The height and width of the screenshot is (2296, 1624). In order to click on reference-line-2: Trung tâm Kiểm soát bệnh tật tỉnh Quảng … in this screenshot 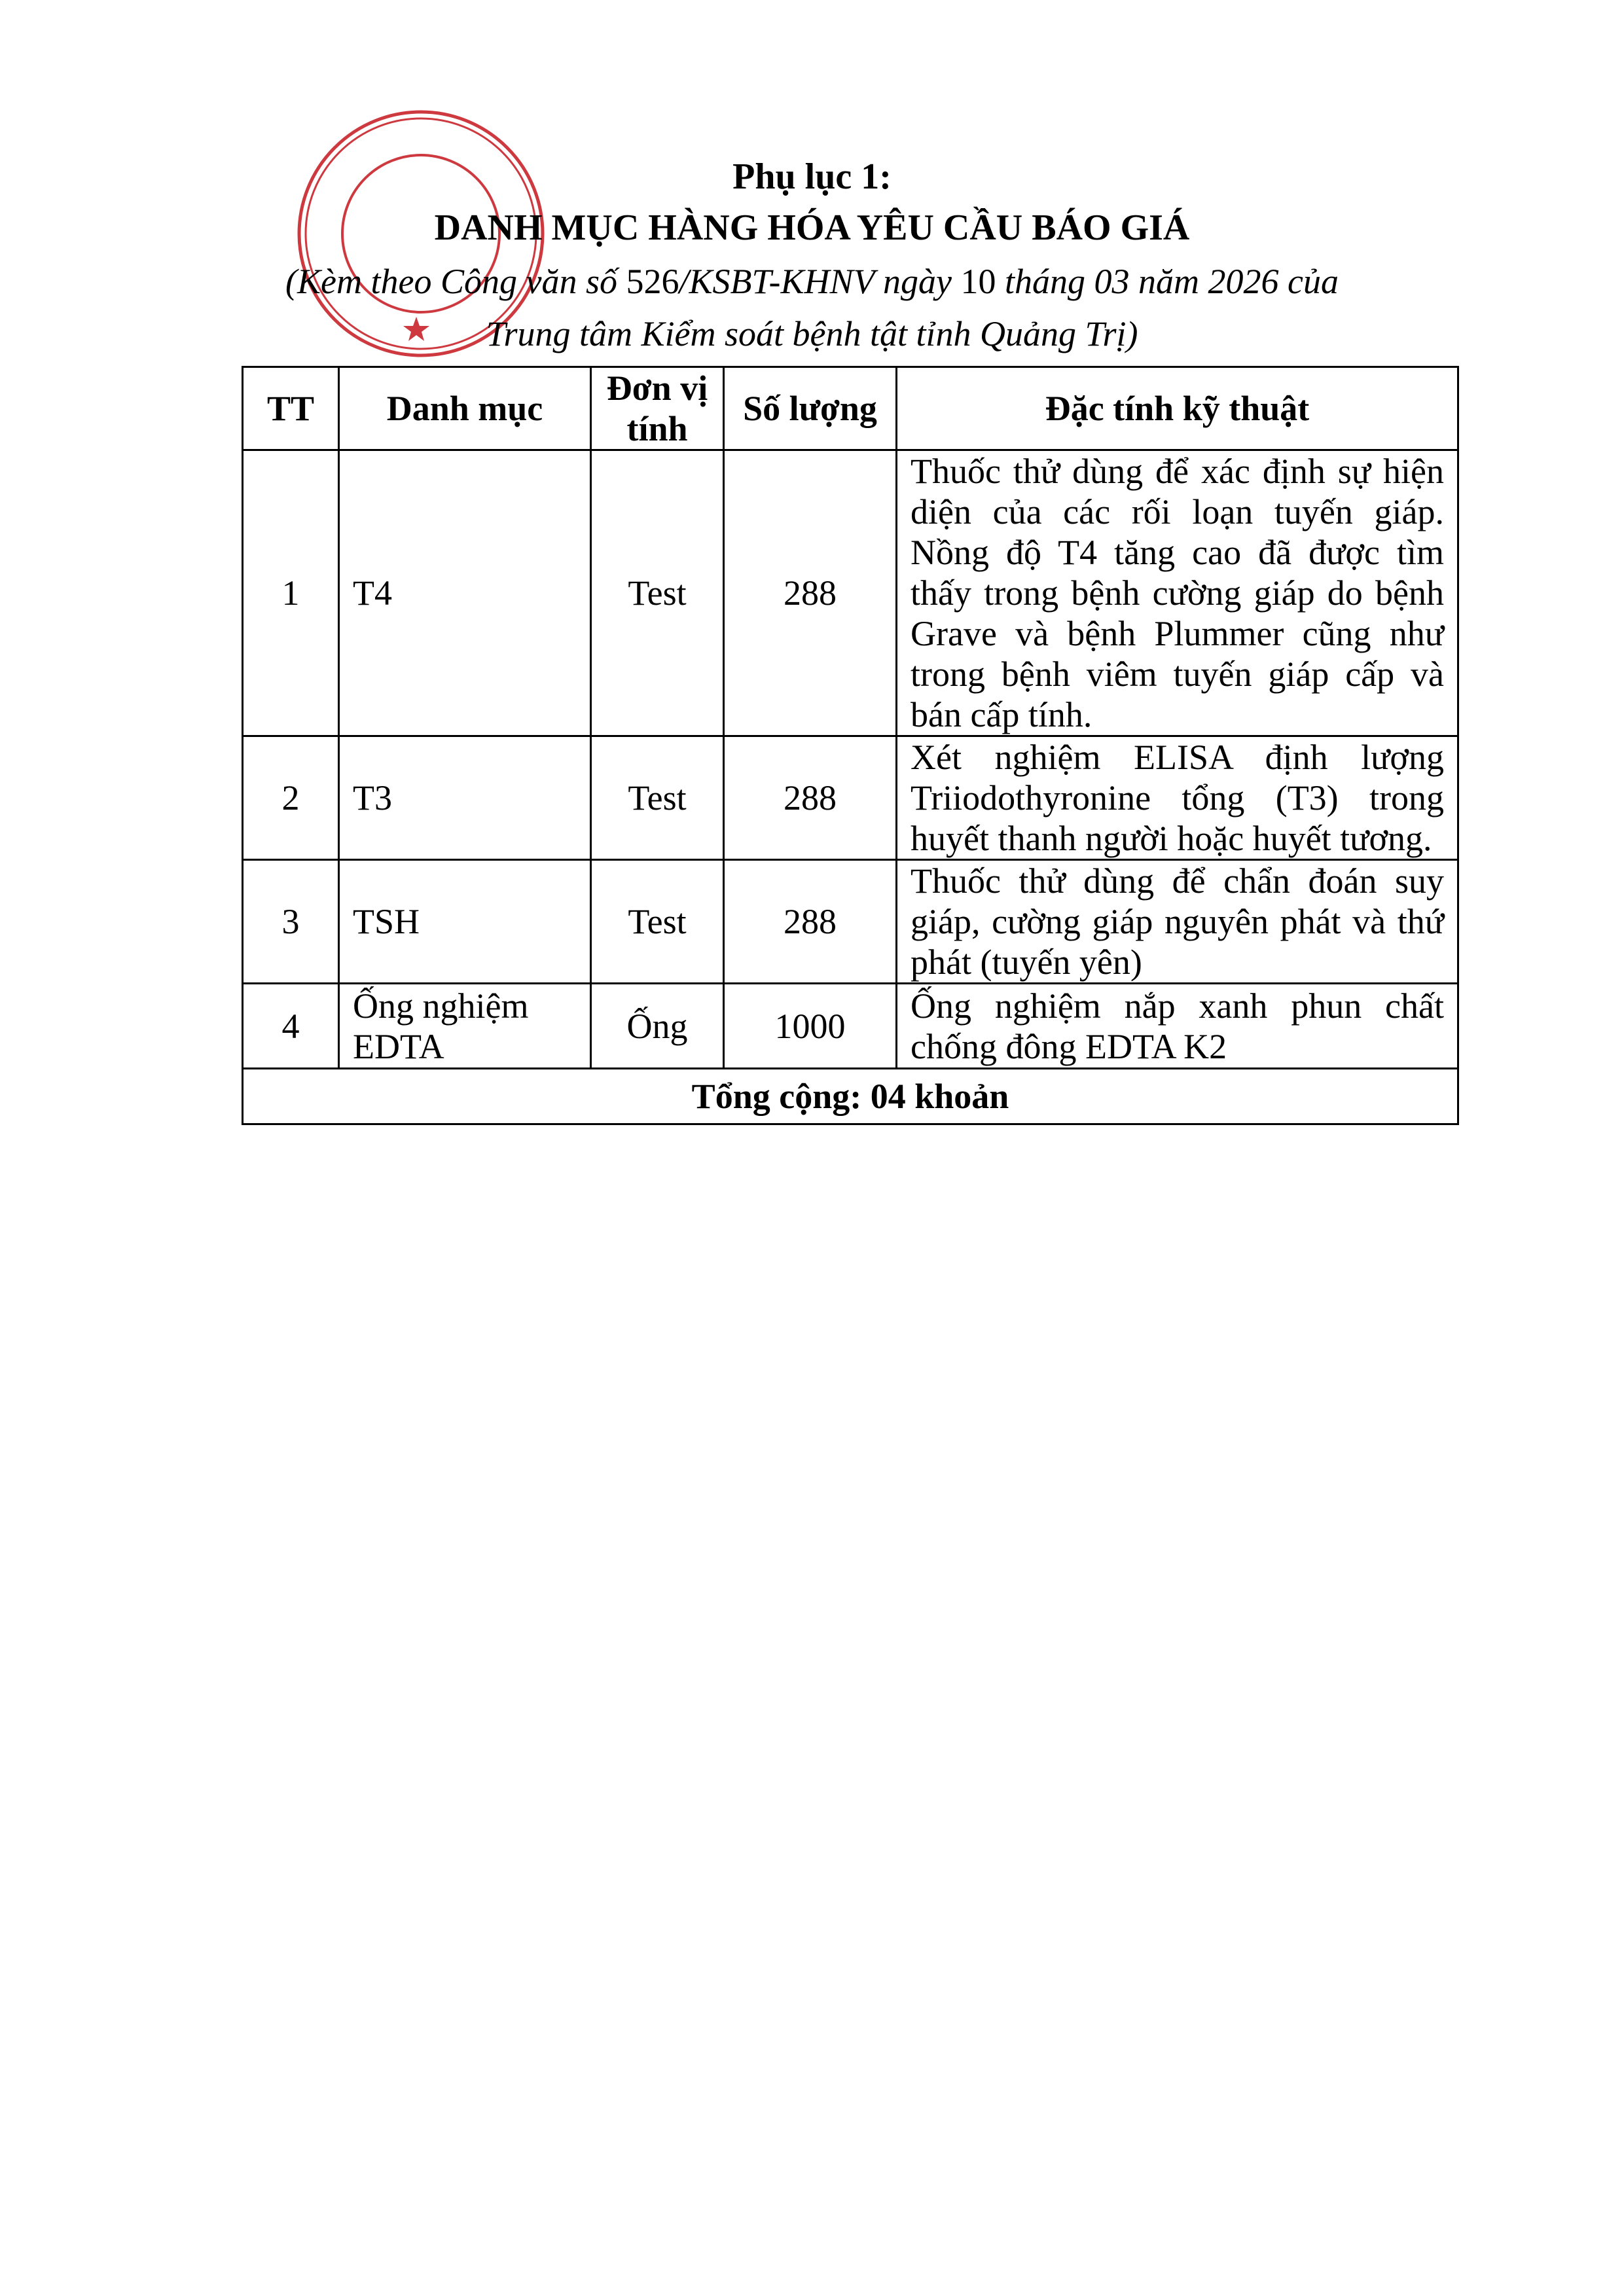, I will do `click(812, 333)`.